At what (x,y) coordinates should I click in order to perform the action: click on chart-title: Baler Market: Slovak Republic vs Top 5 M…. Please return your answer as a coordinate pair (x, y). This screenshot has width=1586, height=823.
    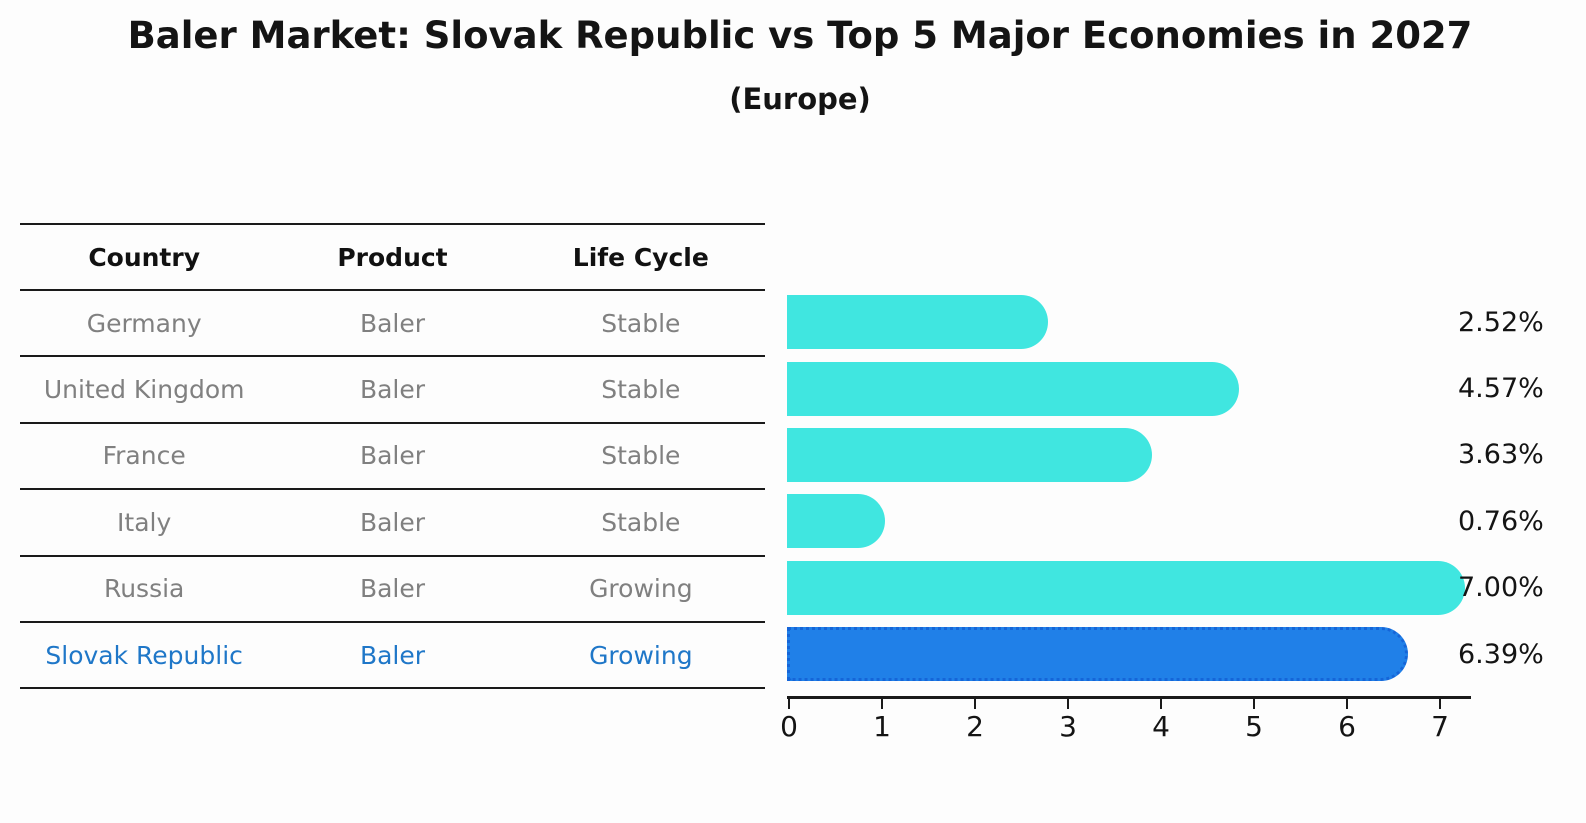
    Looking at the image, I should click on (800, 35).